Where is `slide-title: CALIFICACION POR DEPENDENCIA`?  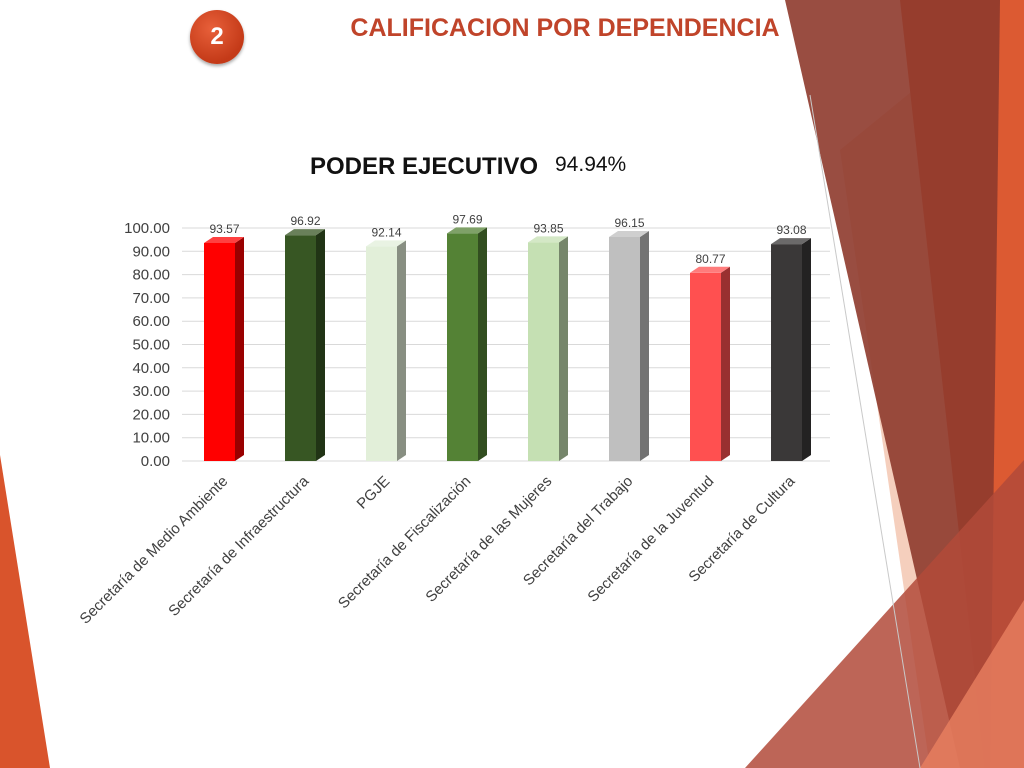
slide-title: CALIFICACION POR DEPENDENCIA is located at coordinates (565, 28).